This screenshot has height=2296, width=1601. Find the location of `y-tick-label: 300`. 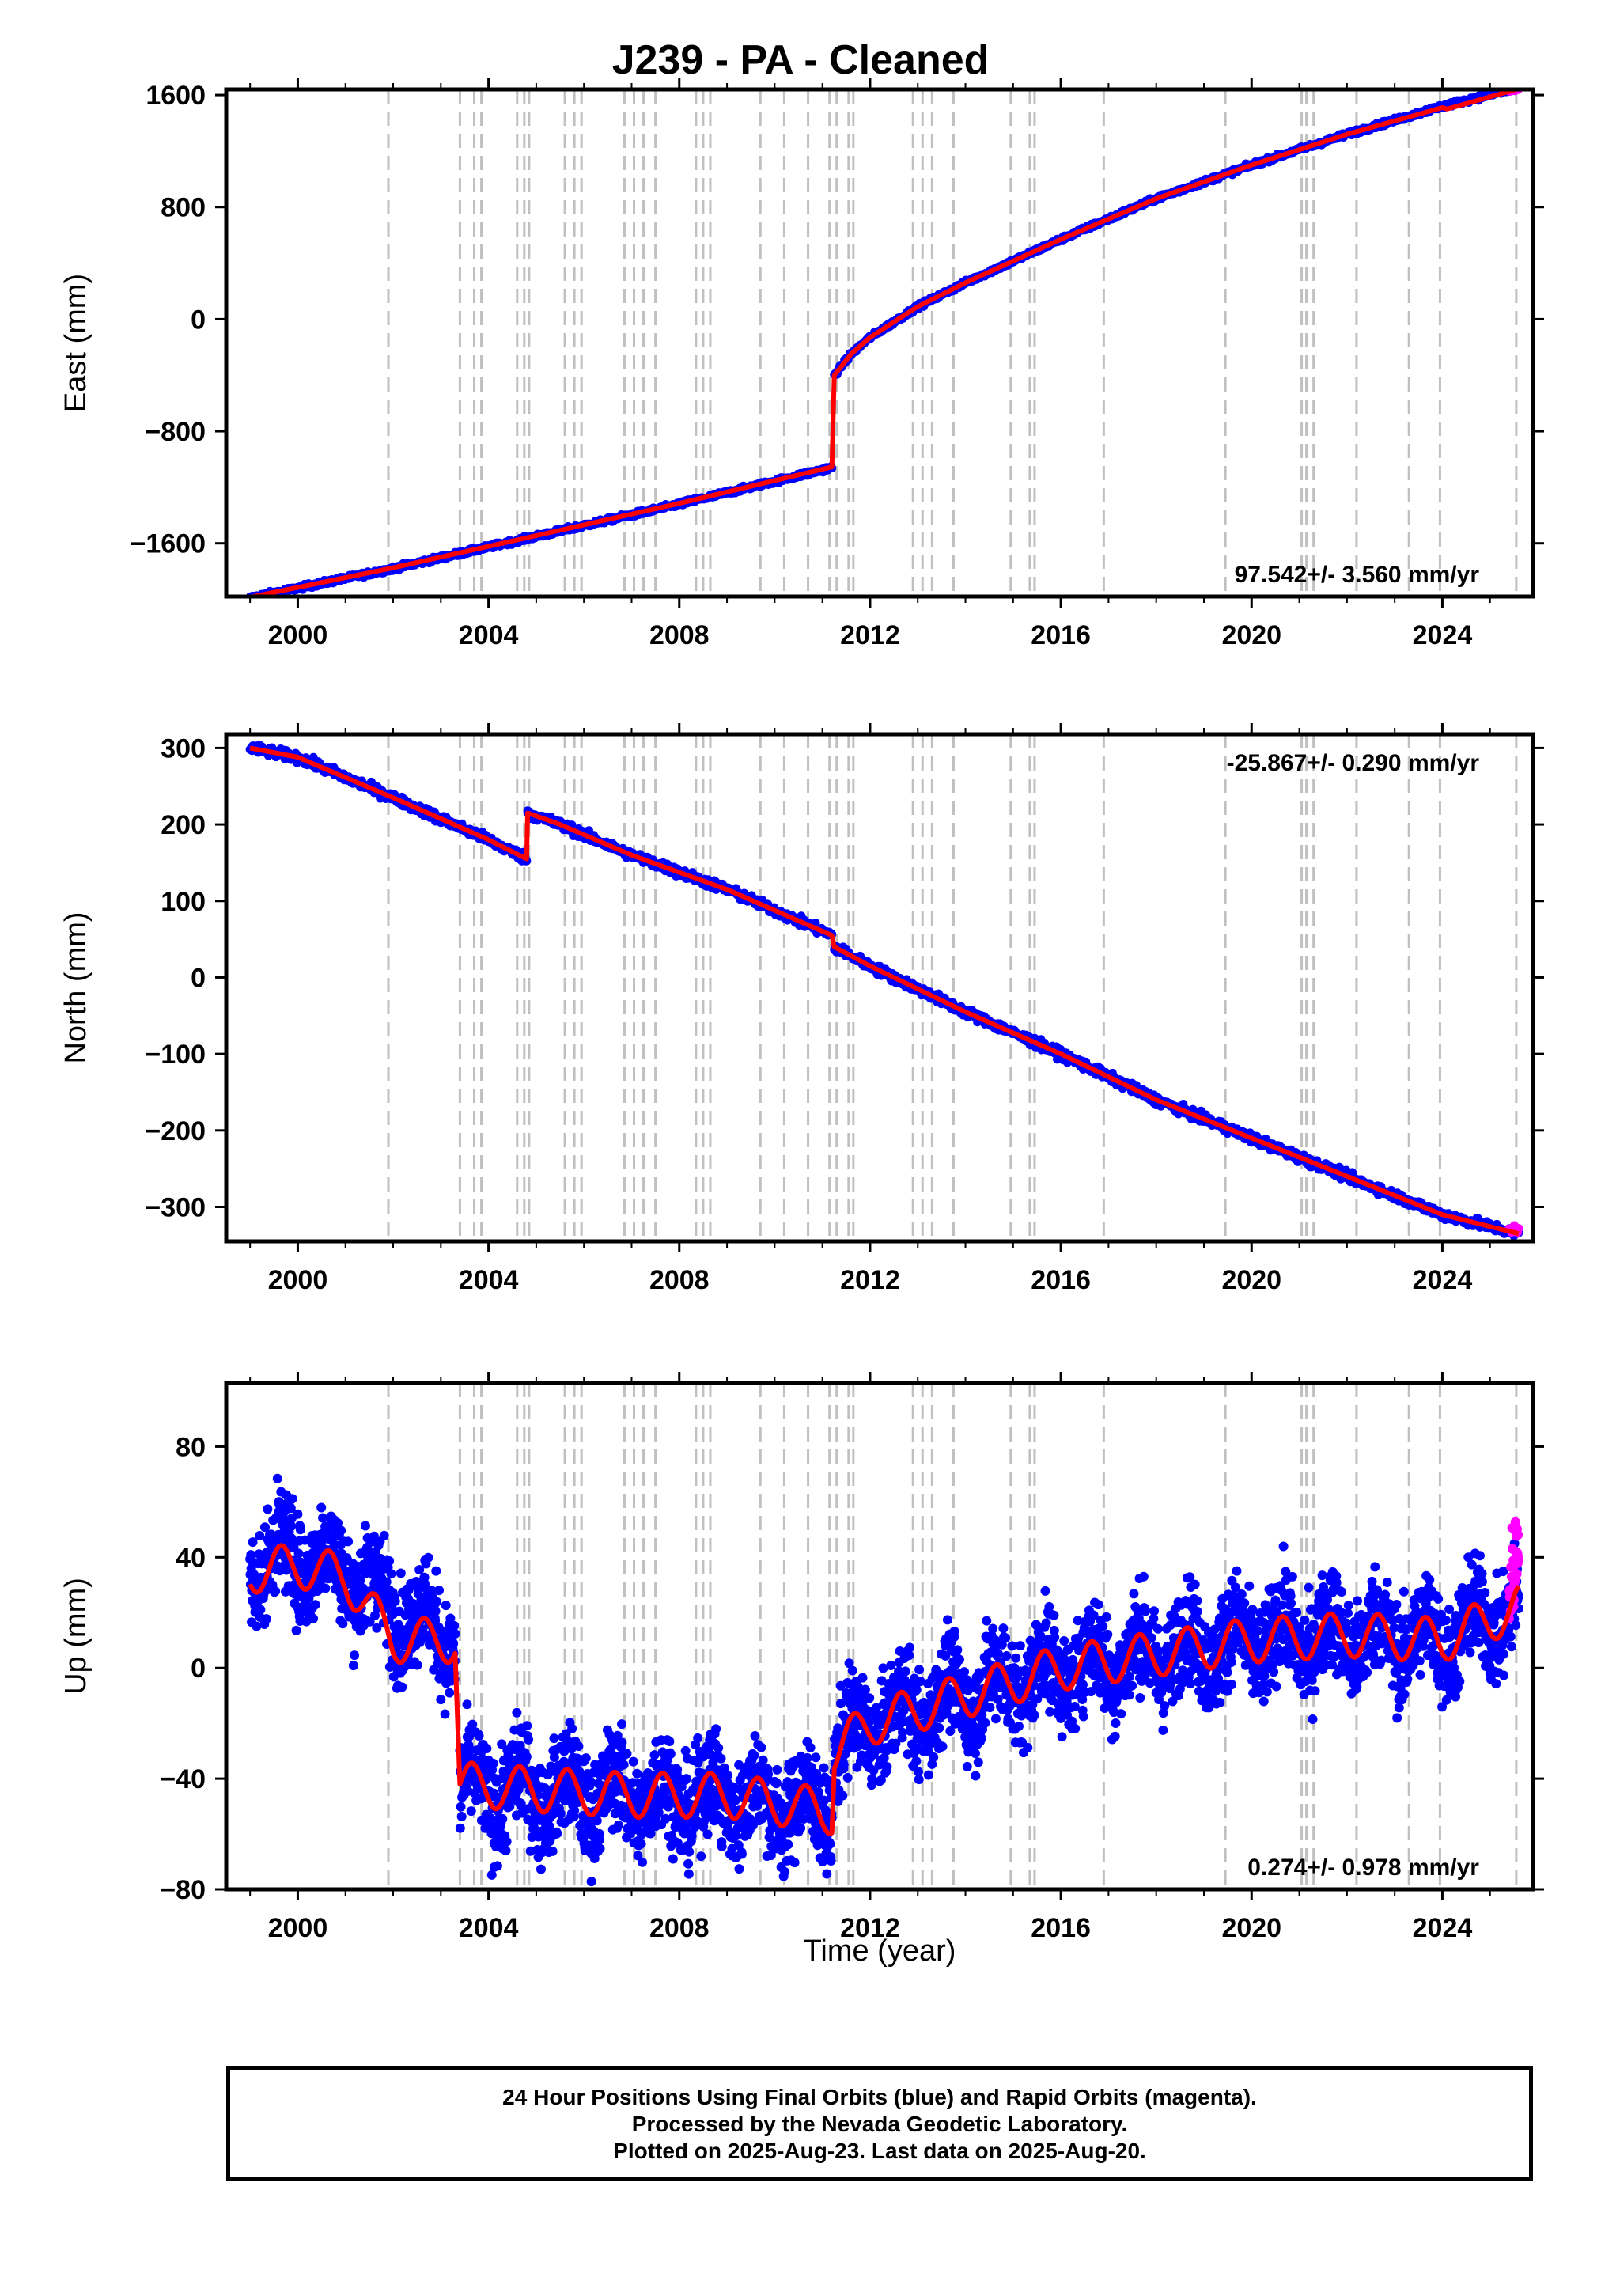

y-tick-label: 300 is located at coordinates (183, 748).